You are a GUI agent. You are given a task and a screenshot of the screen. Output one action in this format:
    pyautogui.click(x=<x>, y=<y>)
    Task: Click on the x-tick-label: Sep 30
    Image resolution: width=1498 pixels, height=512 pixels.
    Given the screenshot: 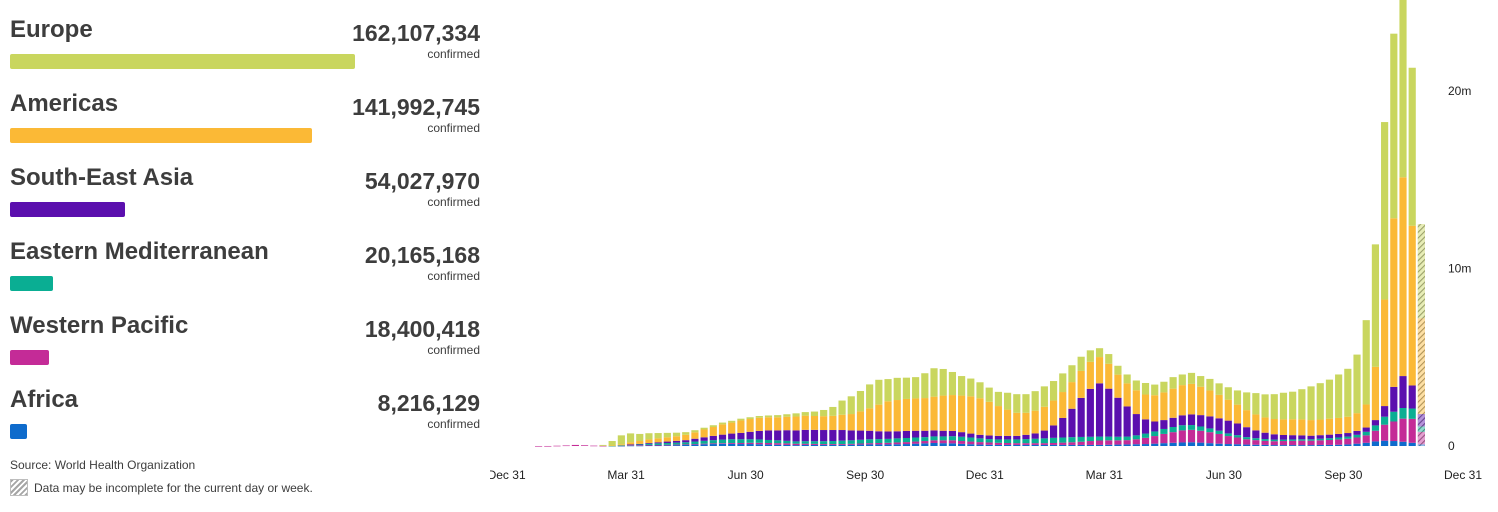 What is the action you would take?
    pyautogui.click(x=1343, y=475)
    